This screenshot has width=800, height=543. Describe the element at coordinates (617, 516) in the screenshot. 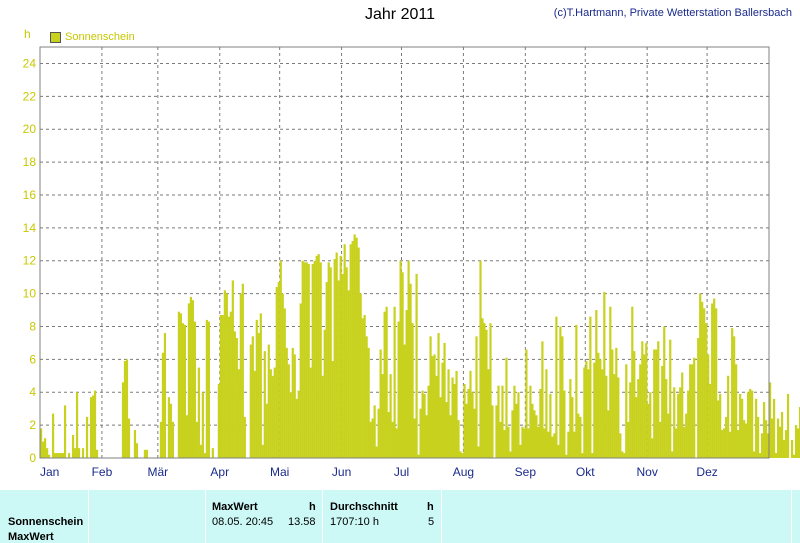

I see `summary-col-rest` at that location.